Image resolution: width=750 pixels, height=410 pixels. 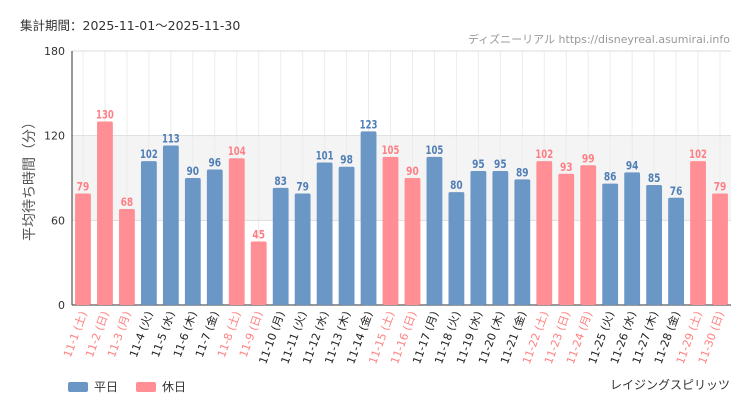 What do you see at coordinates (127, 202) in the screenshot?
I see `bar-value-label: 68` at bounding box center [127, 202].